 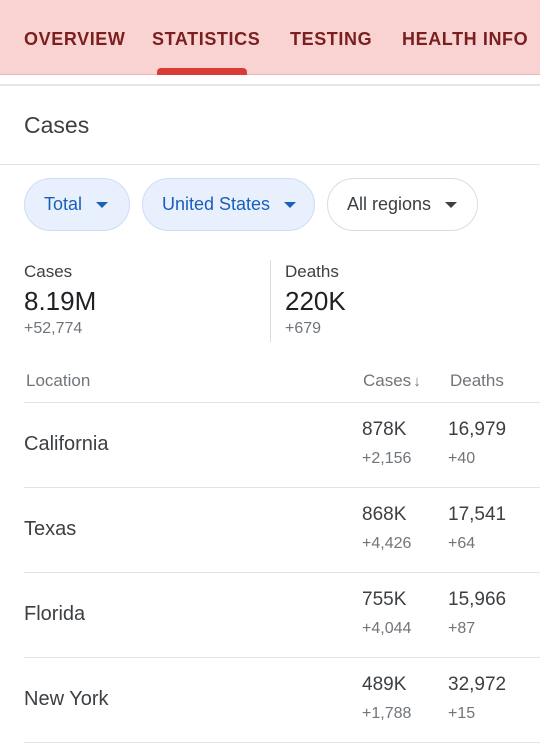 What do you see at coordinates (270, 164) in the screenshot?
I see `section-divider` at bounding box center [270, 164].